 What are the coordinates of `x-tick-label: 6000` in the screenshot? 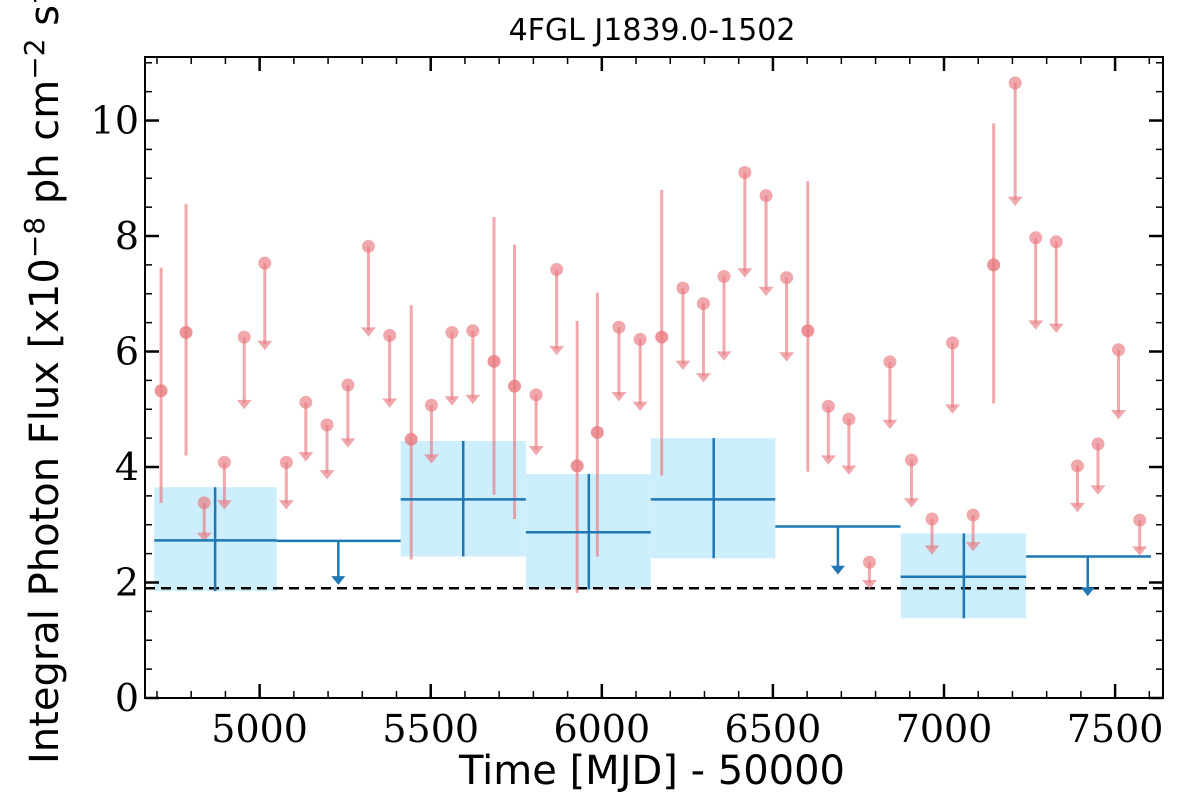 It's located at (601, 729).